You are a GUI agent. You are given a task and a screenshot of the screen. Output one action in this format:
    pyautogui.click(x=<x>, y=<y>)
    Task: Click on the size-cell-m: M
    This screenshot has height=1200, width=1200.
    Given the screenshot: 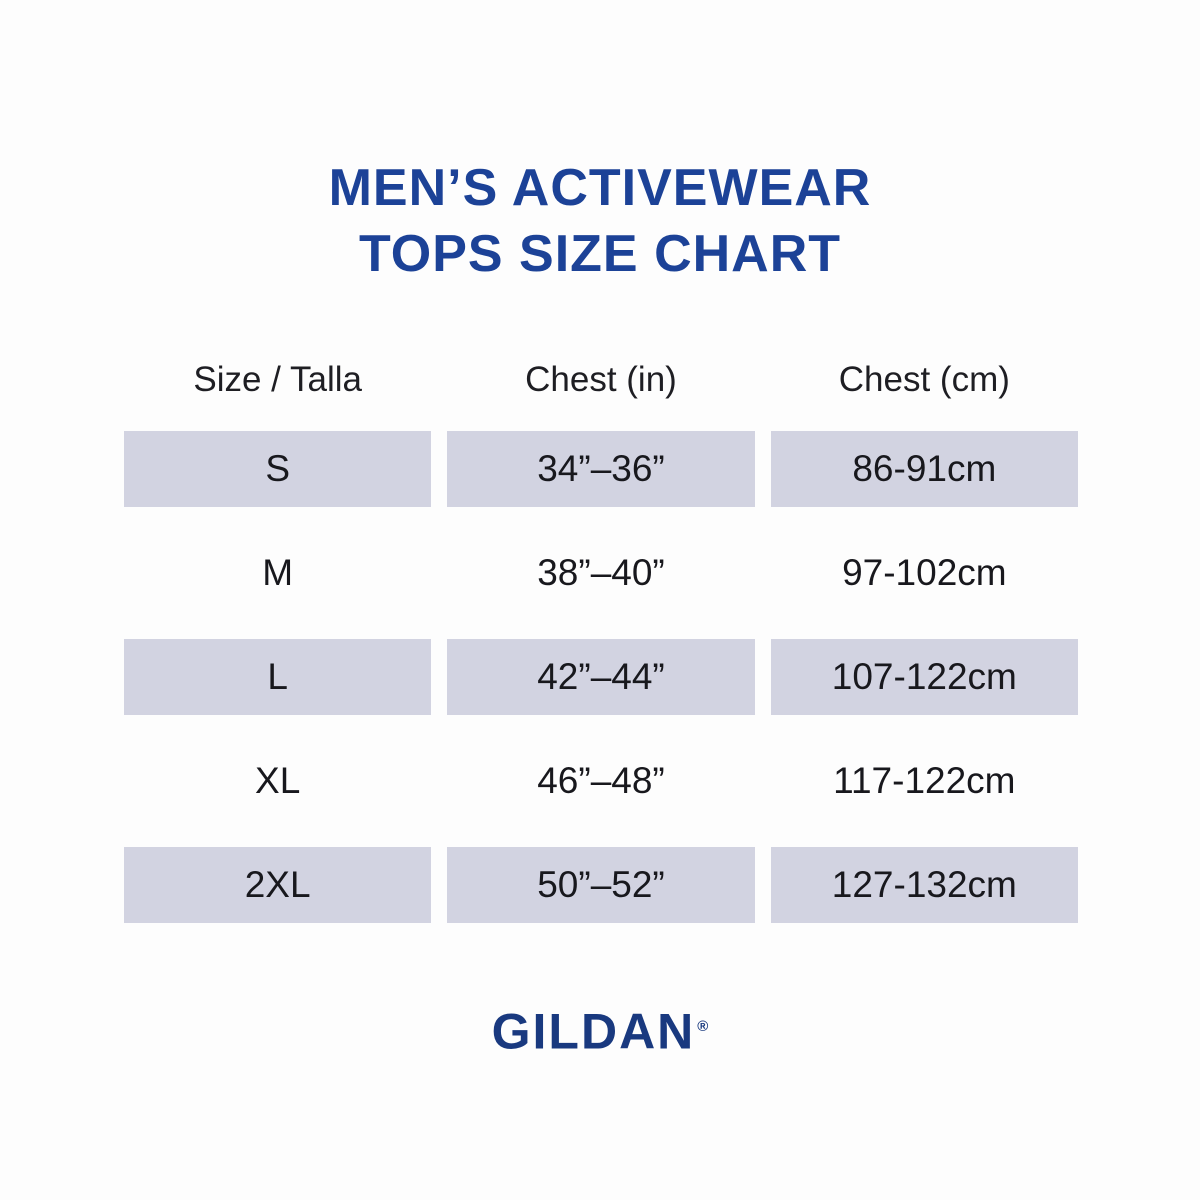 What is the action you would take?
    pyautogui.click(x=278, y=572)
    